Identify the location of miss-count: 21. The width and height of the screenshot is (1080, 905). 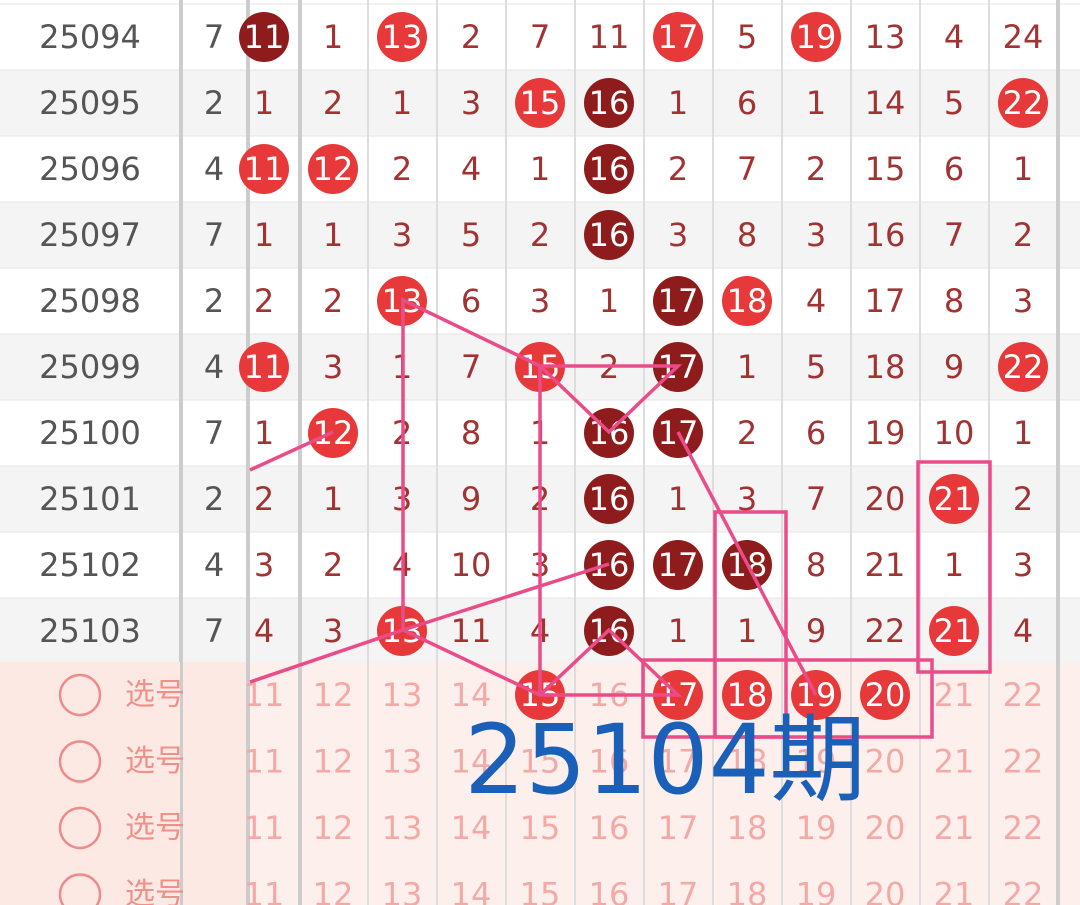
(885, 565).